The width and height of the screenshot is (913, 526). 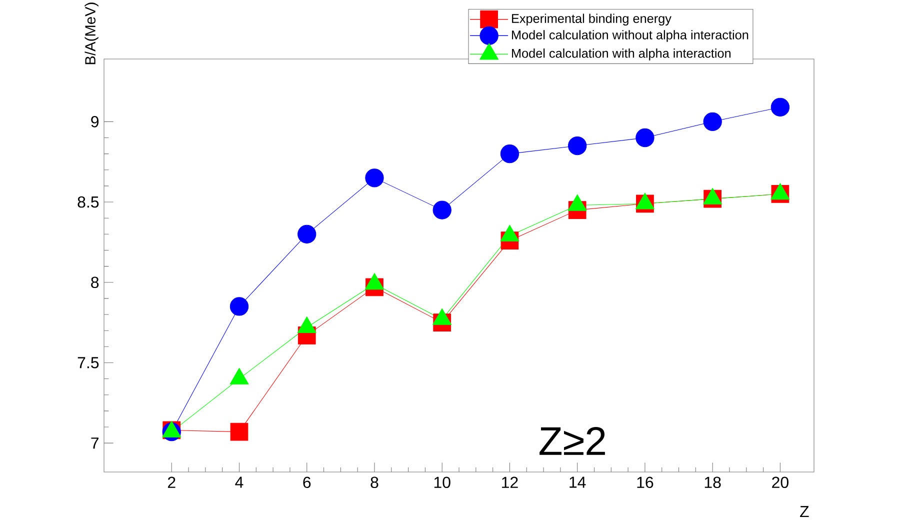 What do you see at coordinates (374, 482) in the screenshot?
I see `x-tick-label: 8` at bounding box center [374, 482].